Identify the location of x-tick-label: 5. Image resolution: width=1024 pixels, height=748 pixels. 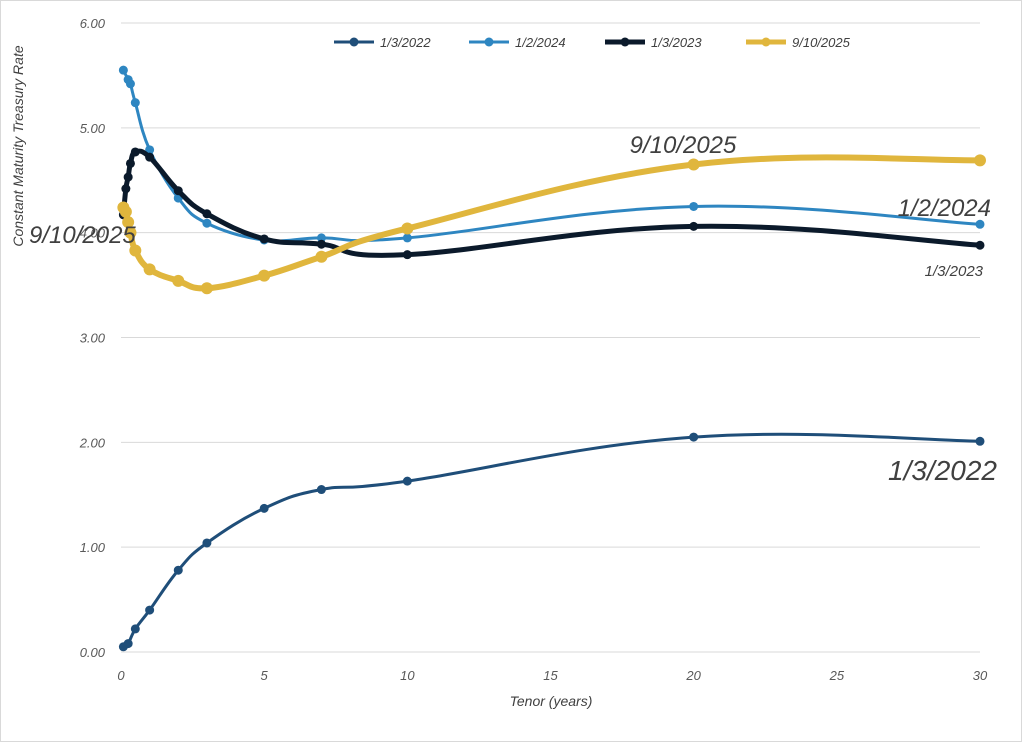
(265, 675).